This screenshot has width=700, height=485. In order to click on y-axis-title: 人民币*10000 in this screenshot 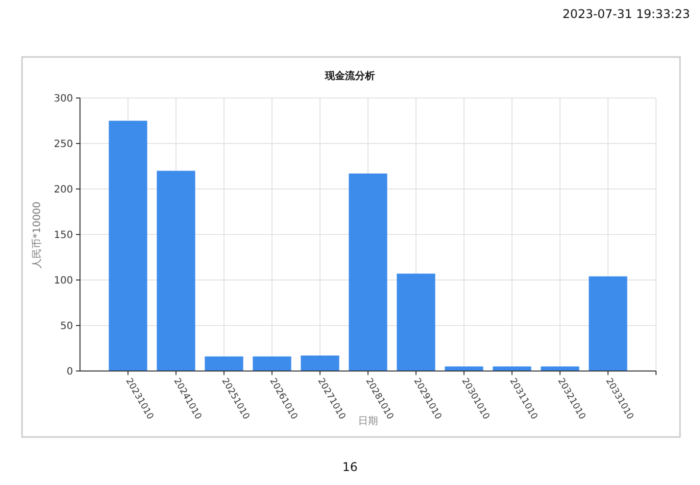, I will do `click(37, 235)`.